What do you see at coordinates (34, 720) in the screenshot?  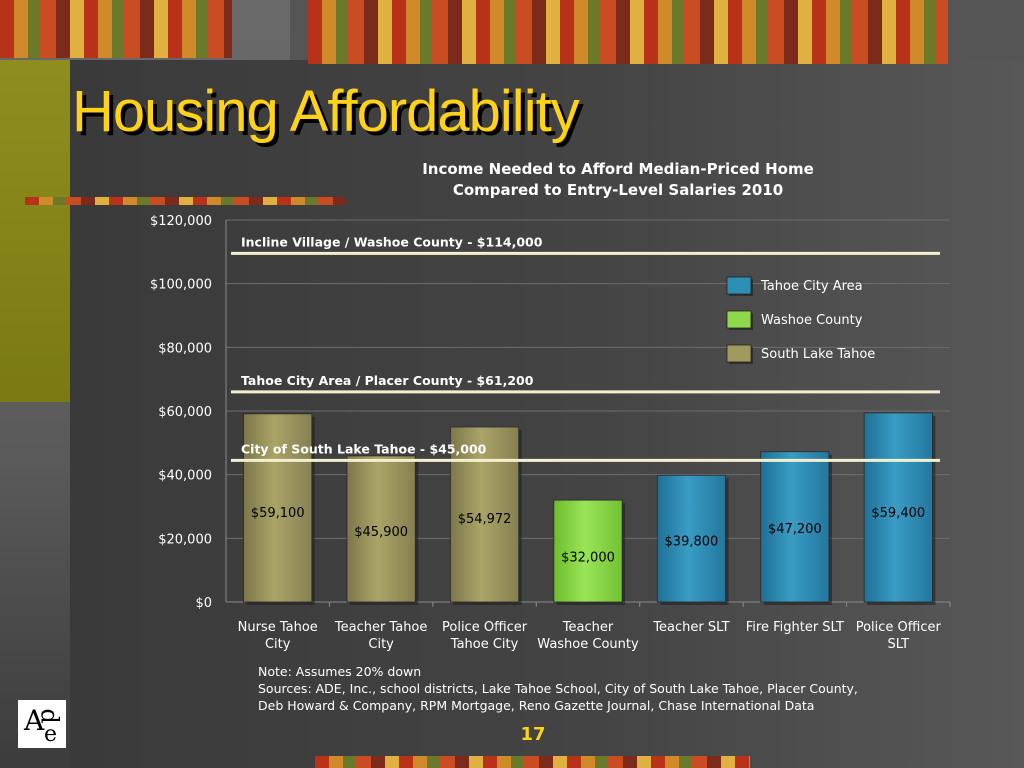 I see `logo-letter: A` at bounding box center [34, 720].